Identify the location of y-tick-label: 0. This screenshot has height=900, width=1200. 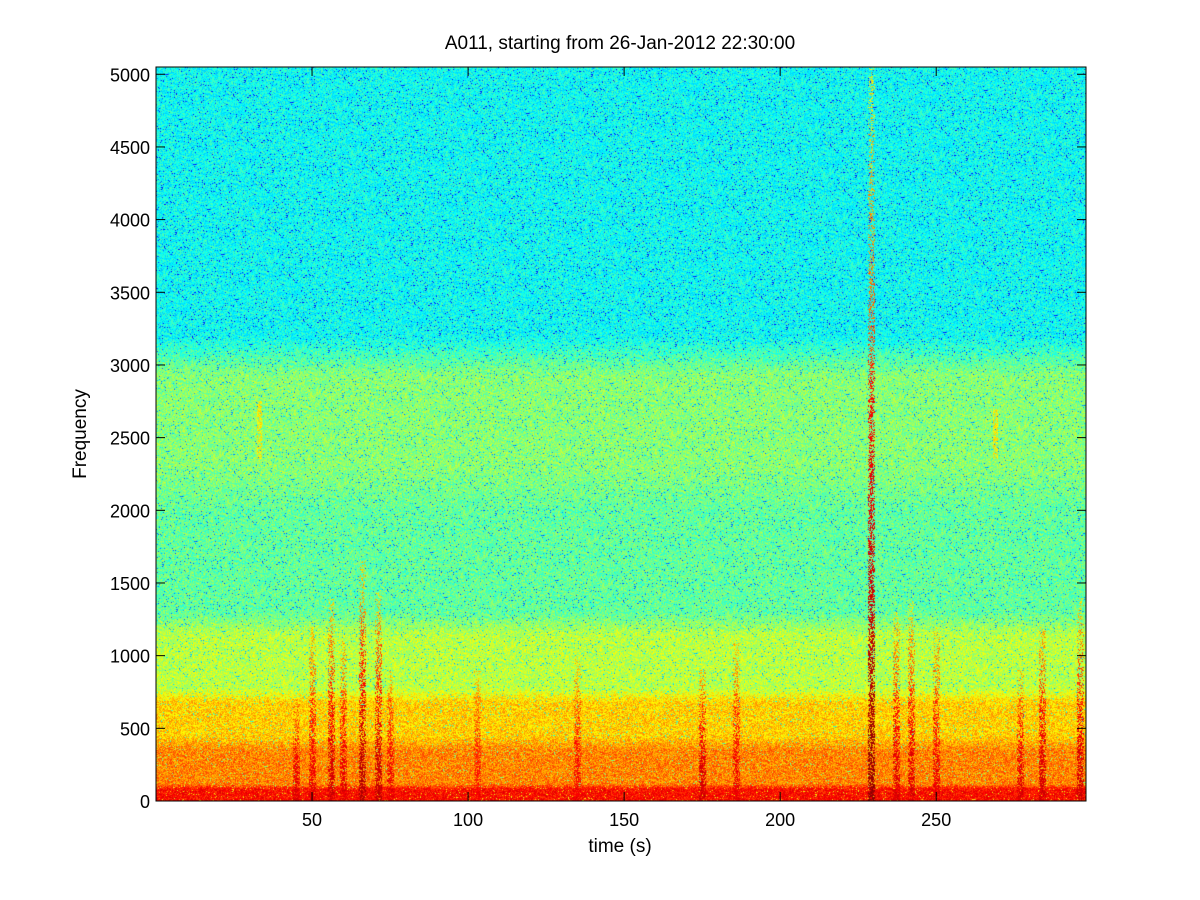
(145, 802).